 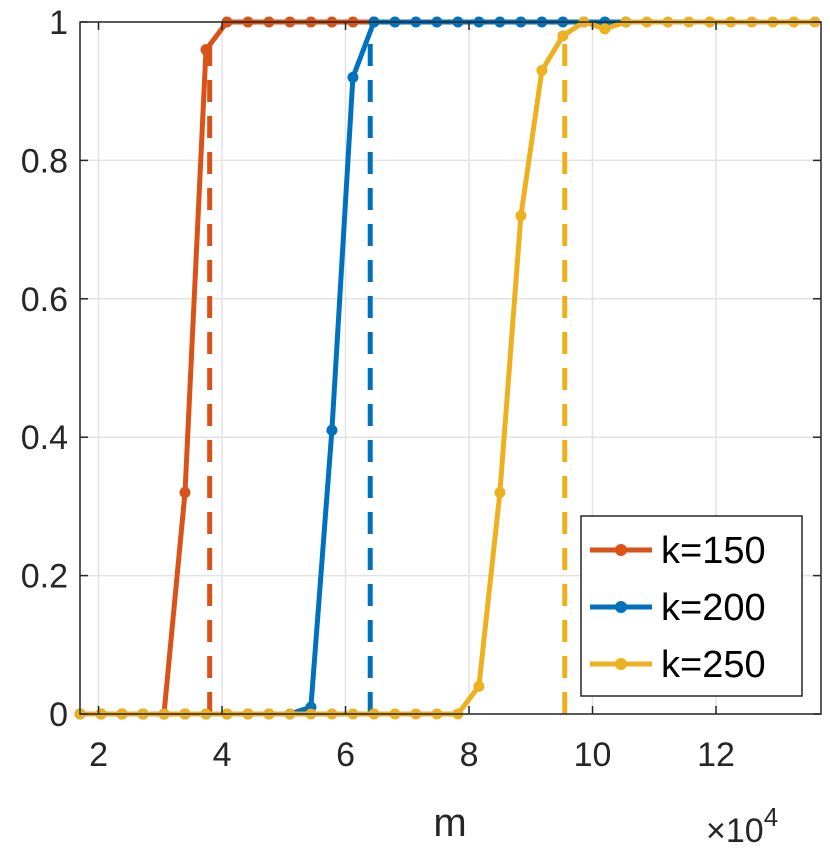 I want to click on y-tick-label: 0.8, so click(x=44, y=161).